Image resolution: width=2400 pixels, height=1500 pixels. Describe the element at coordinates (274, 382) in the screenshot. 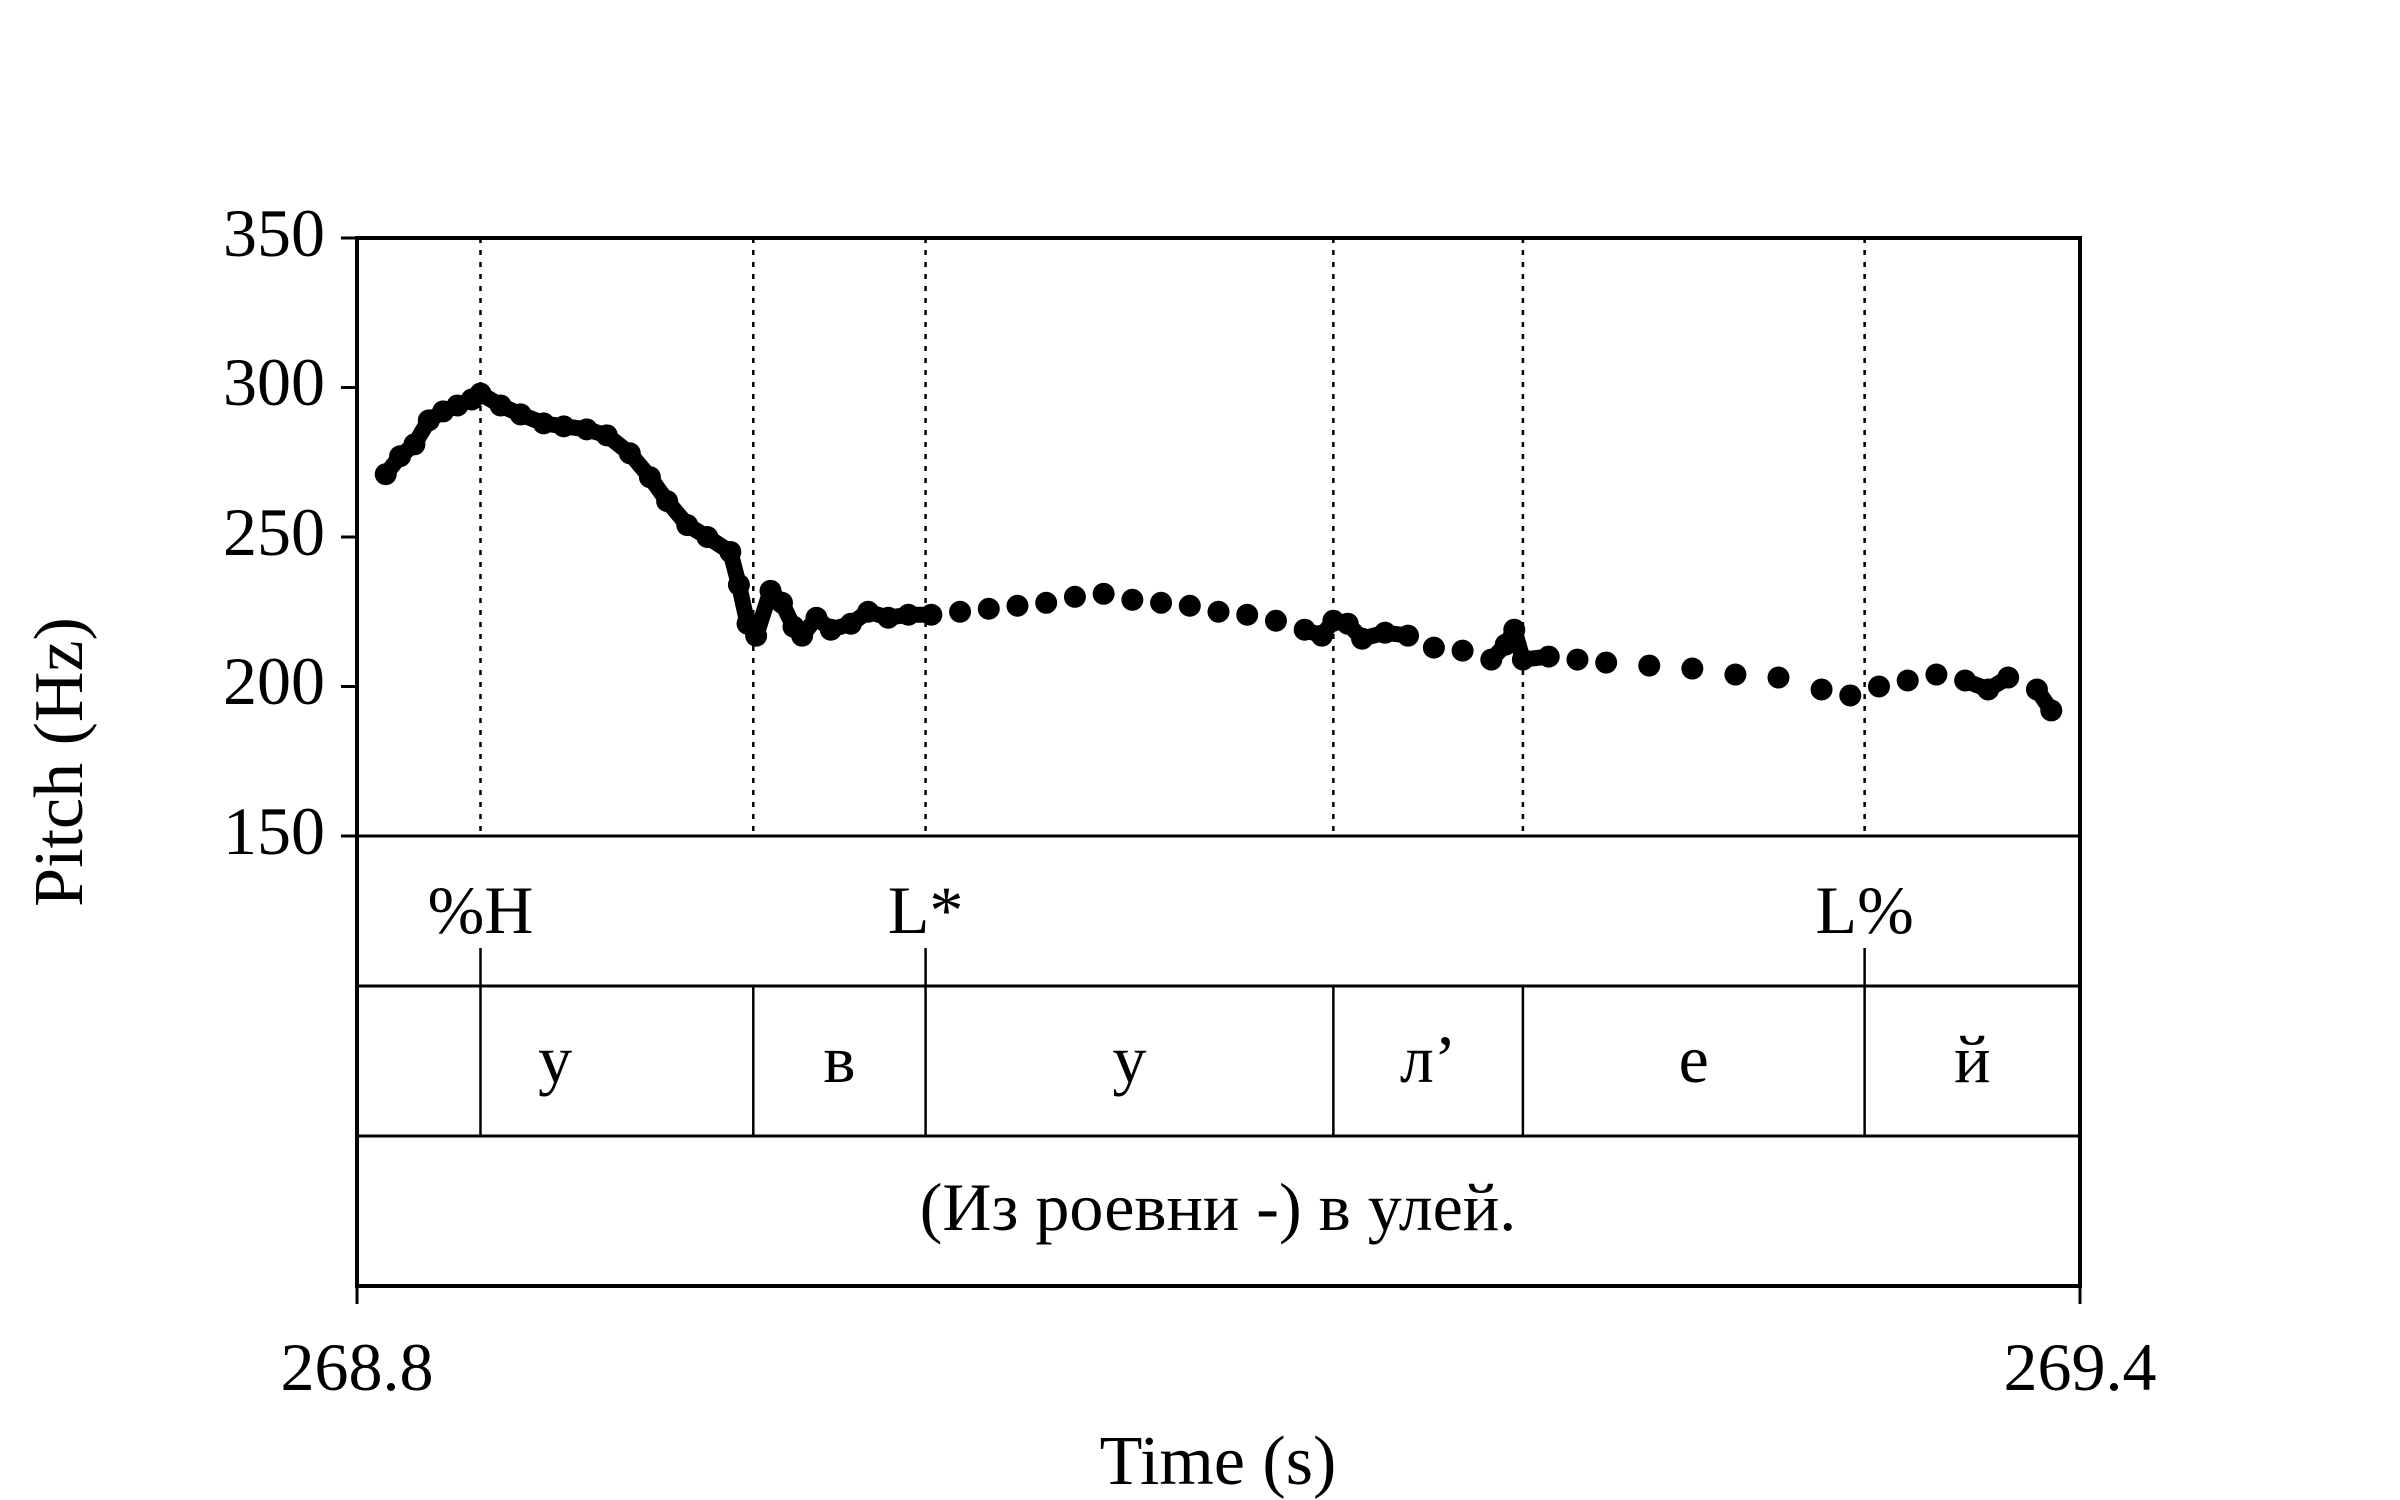

I see `y-tick-label: 300` at that location.